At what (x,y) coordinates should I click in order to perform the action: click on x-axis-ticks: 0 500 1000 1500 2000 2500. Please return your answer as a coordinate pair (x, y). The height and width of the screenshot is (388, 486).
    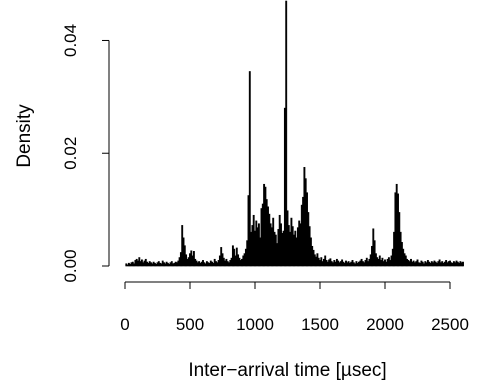
    Looking at the image, I should click on (294, 308).